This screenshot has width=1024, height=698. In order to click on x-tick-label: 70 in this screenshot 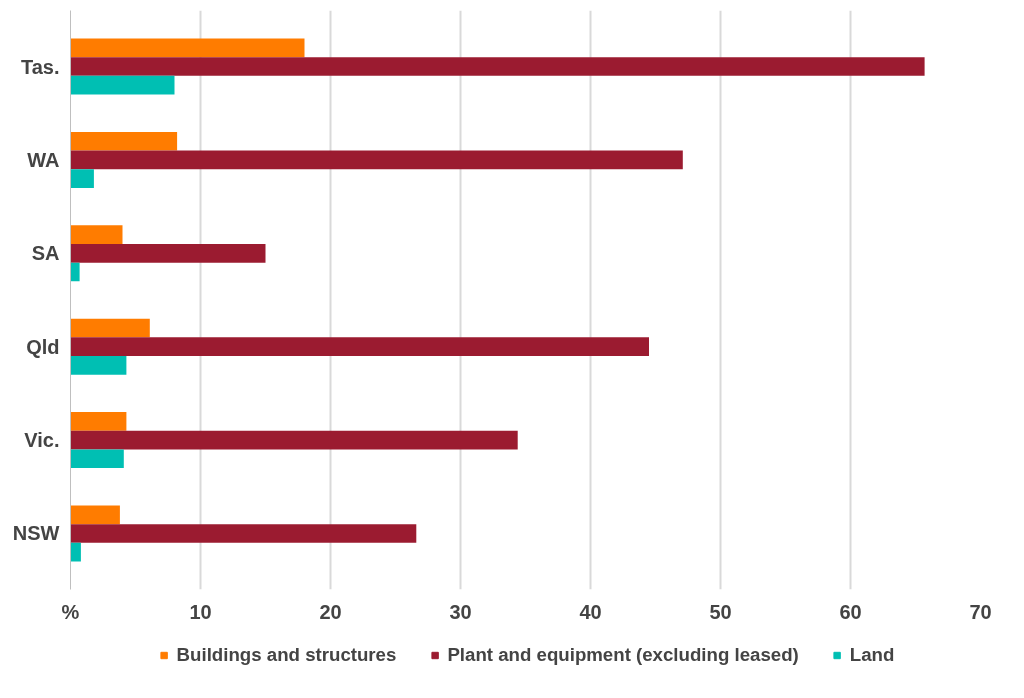, I will do `click(980, 611)`.